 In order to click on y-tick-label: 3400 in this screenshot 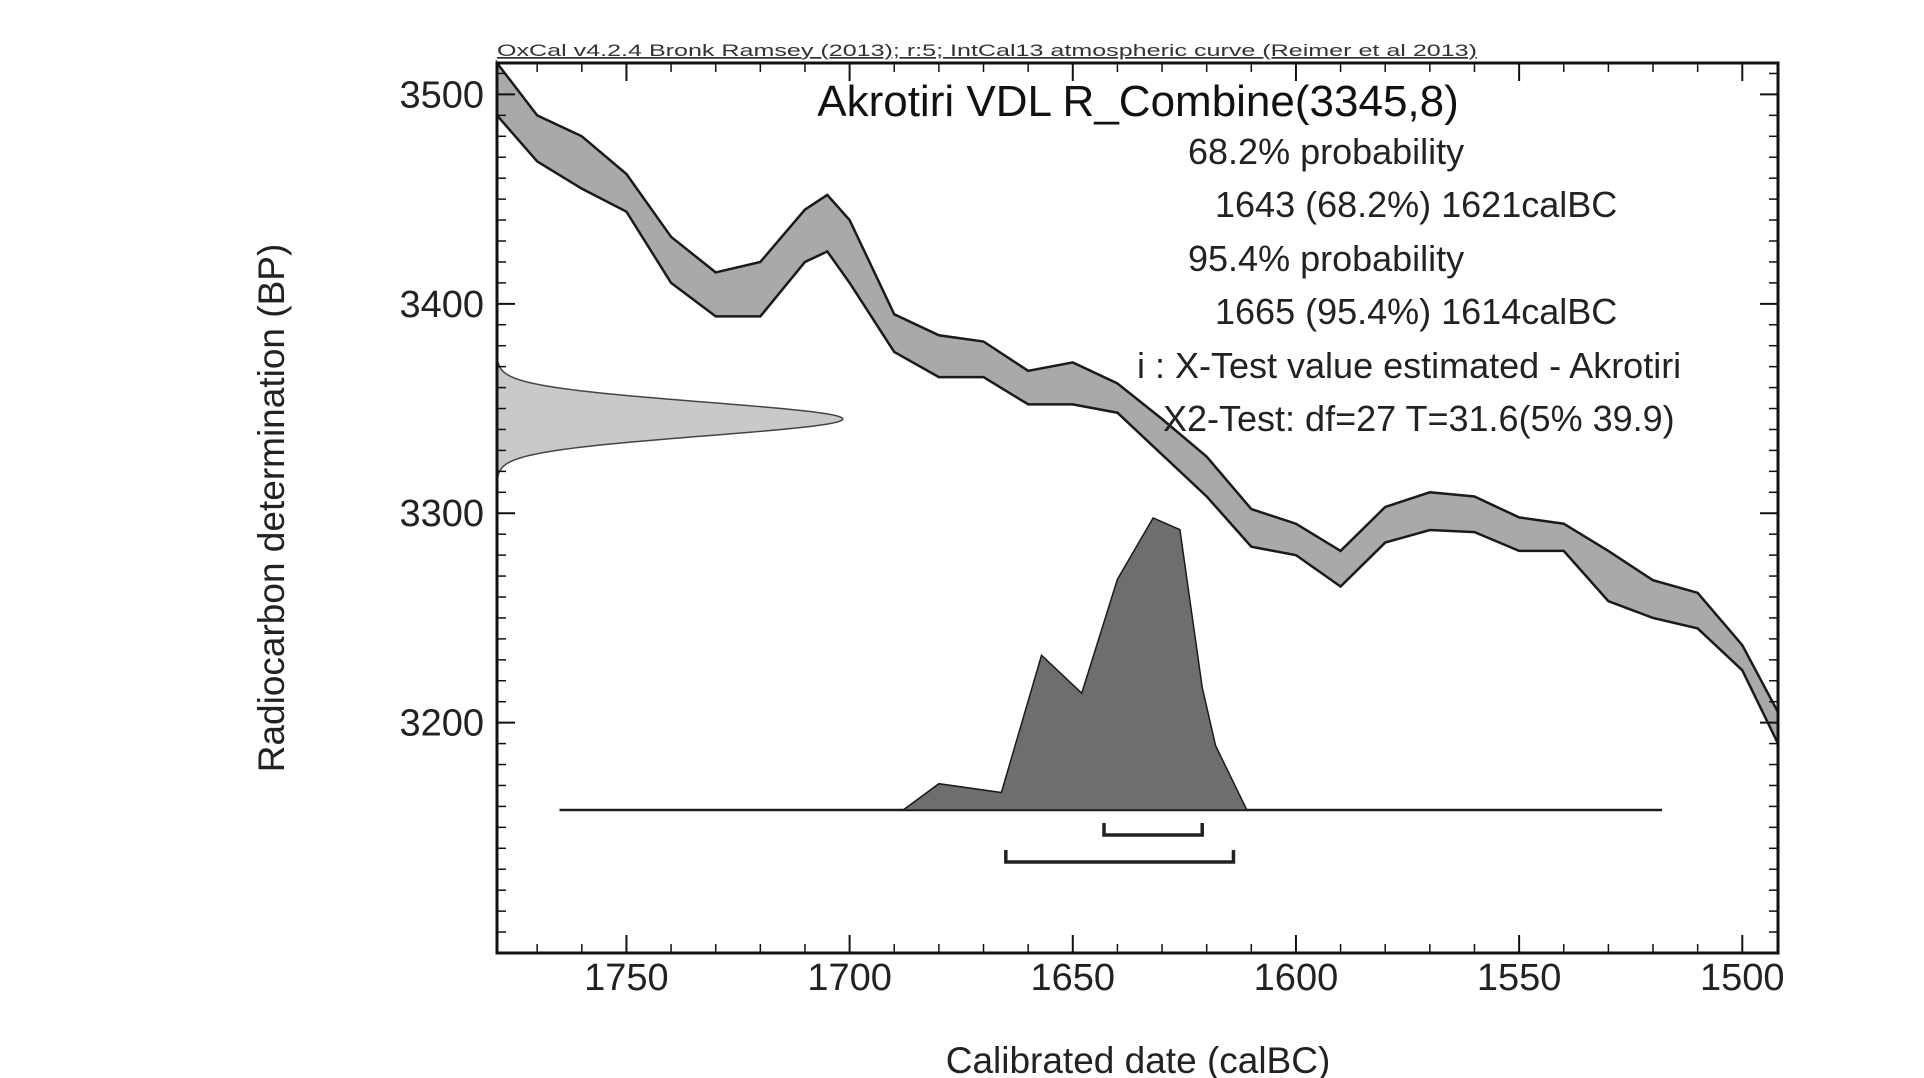, I will do `click(441, 305)`.